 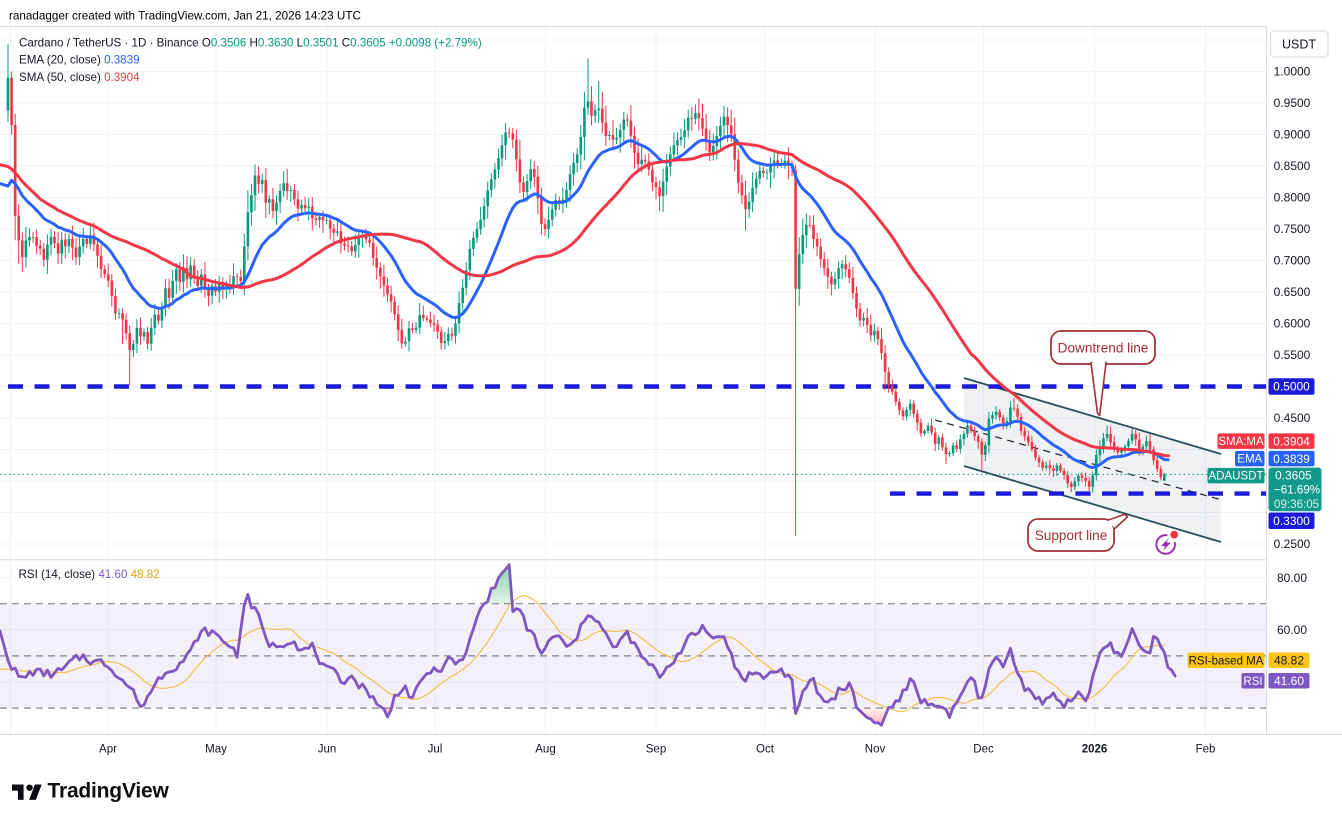 I want to click on svg-text: EMA (20, close) 0.3839, so click(x=79, y=60).